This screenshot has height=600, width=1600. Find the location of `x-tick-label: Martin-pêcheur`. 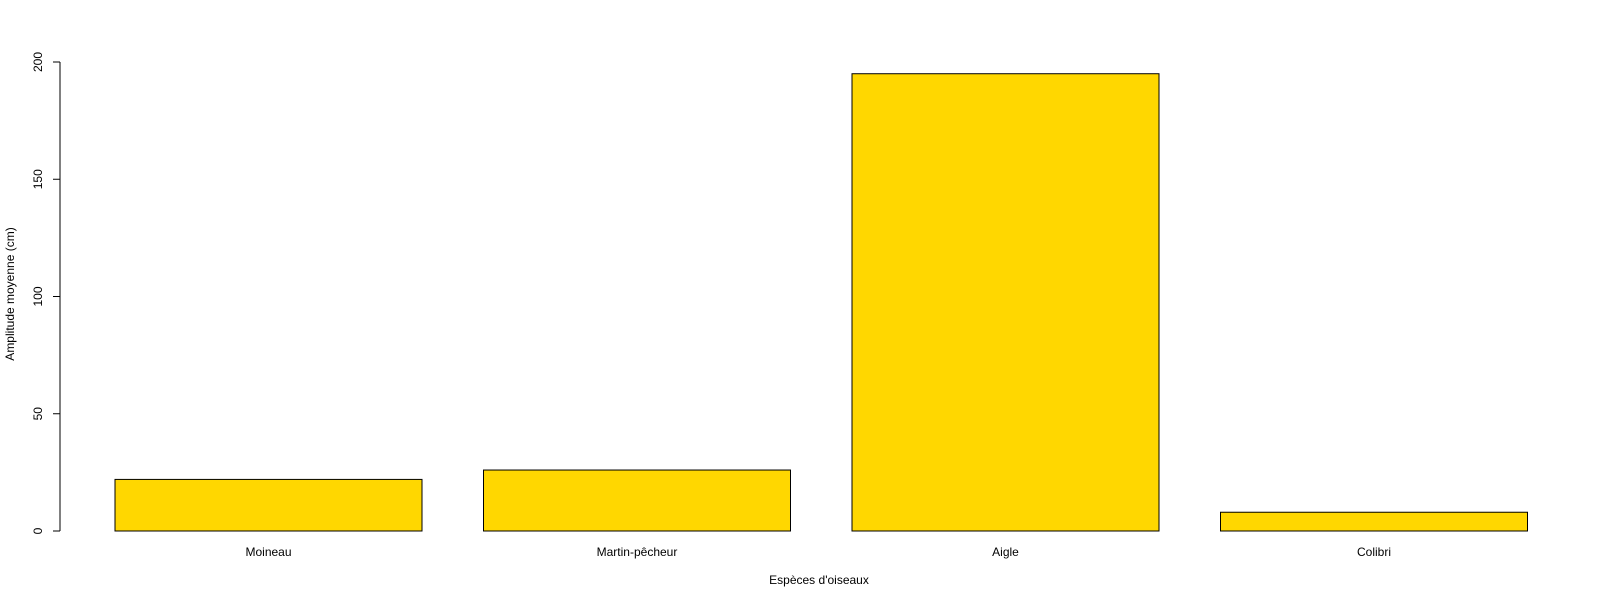

x-tick-label: Martin-pêcheur is located at coordinates (637, 552).